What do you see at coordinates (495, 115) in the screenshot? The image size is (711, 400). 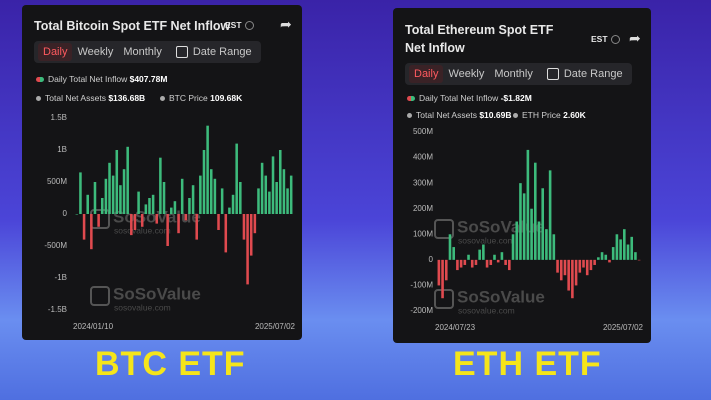 I see `stat-value: $10.69B` at bounding box center [495, 115].